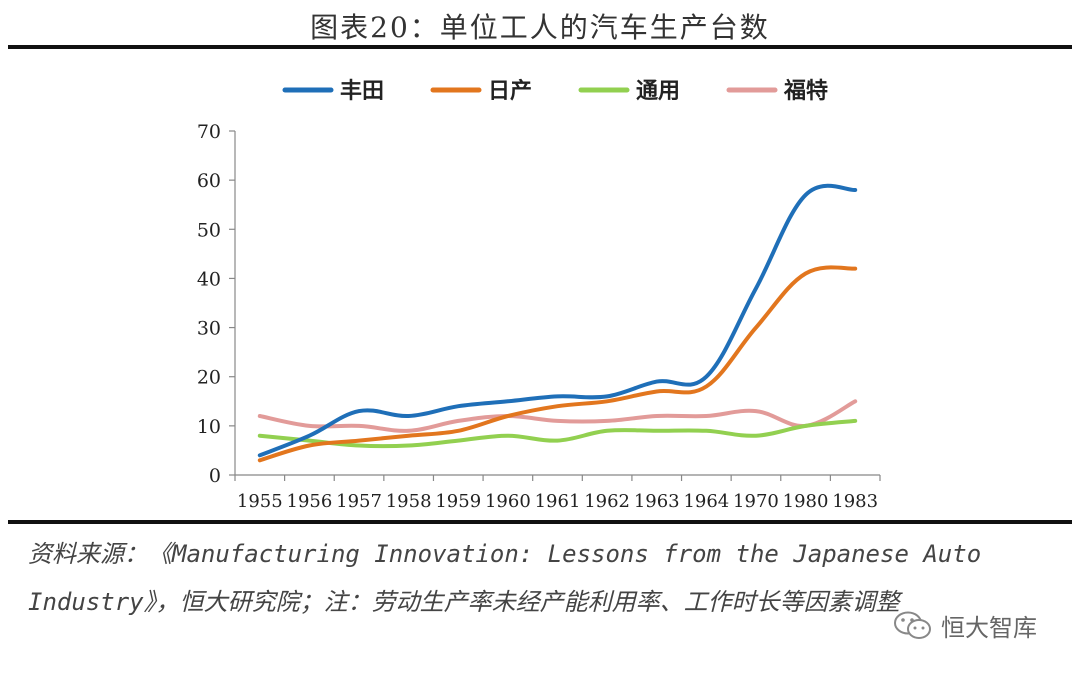  Describe the element at coordinates (458, 501) in the screenshot. I see `x-tick-label: 1959` at that location.